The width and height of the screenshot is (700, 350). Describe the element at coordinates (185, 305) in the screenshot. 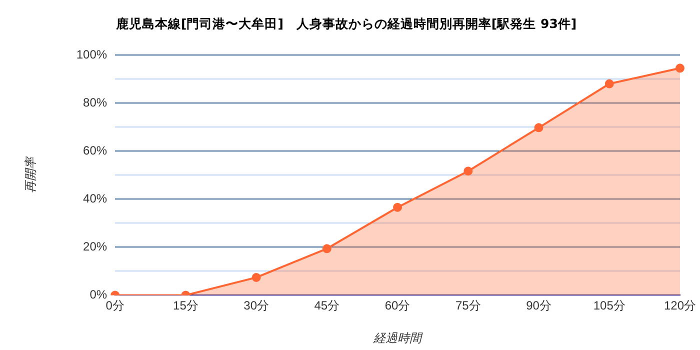

I see `x-tick-label: 15分` at that location.